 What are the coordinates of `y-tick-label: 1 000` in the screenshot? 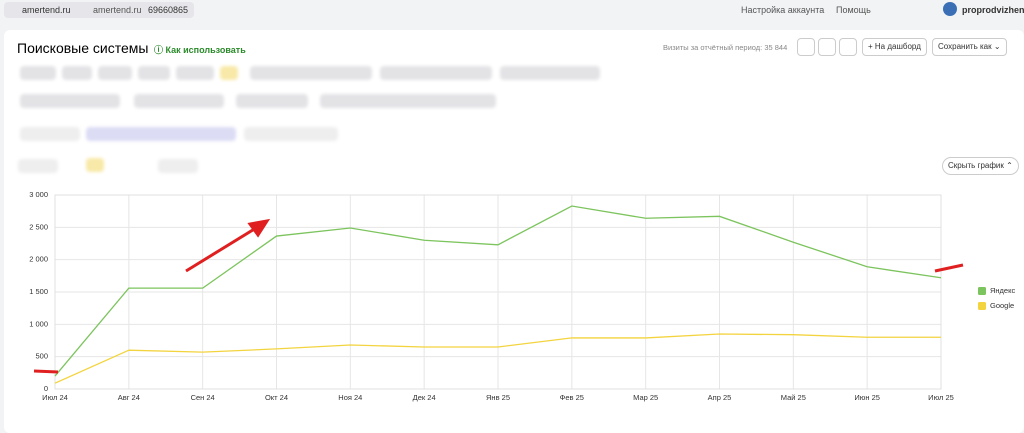 It's located at (38, 323).